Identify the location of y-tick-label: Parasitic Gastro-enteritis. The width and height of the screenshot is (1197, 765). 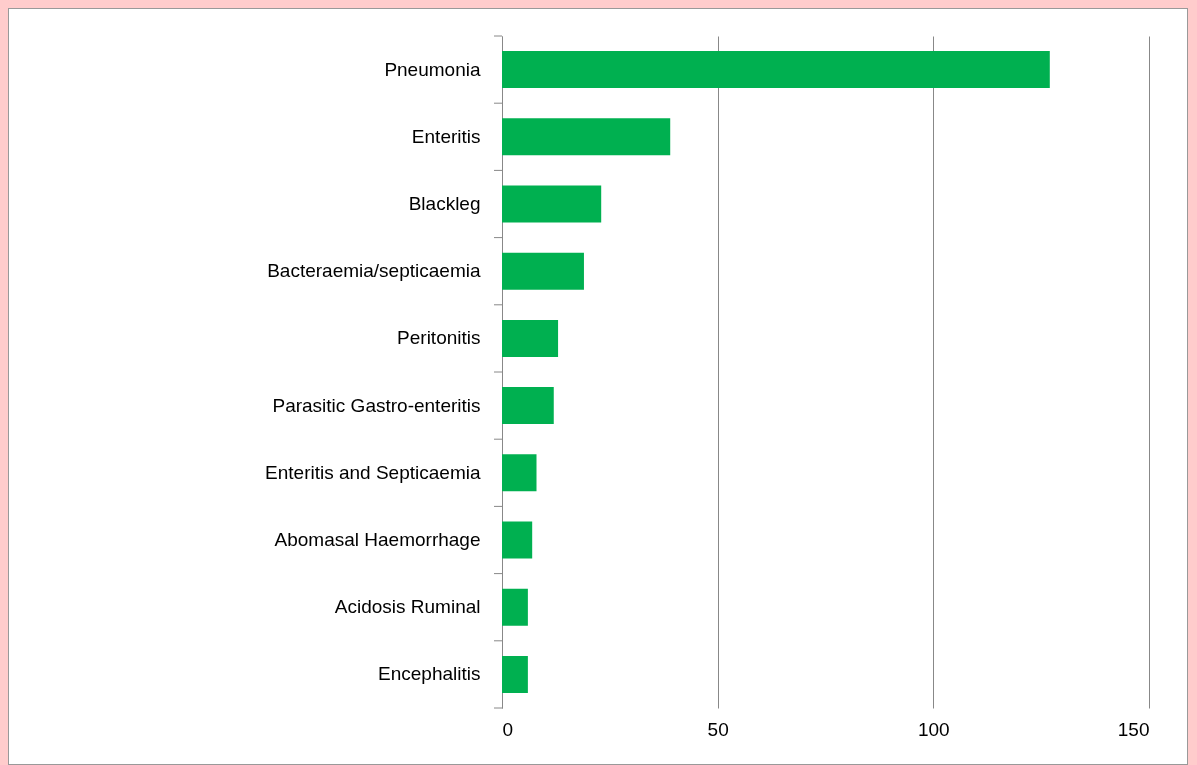
(376, 405).